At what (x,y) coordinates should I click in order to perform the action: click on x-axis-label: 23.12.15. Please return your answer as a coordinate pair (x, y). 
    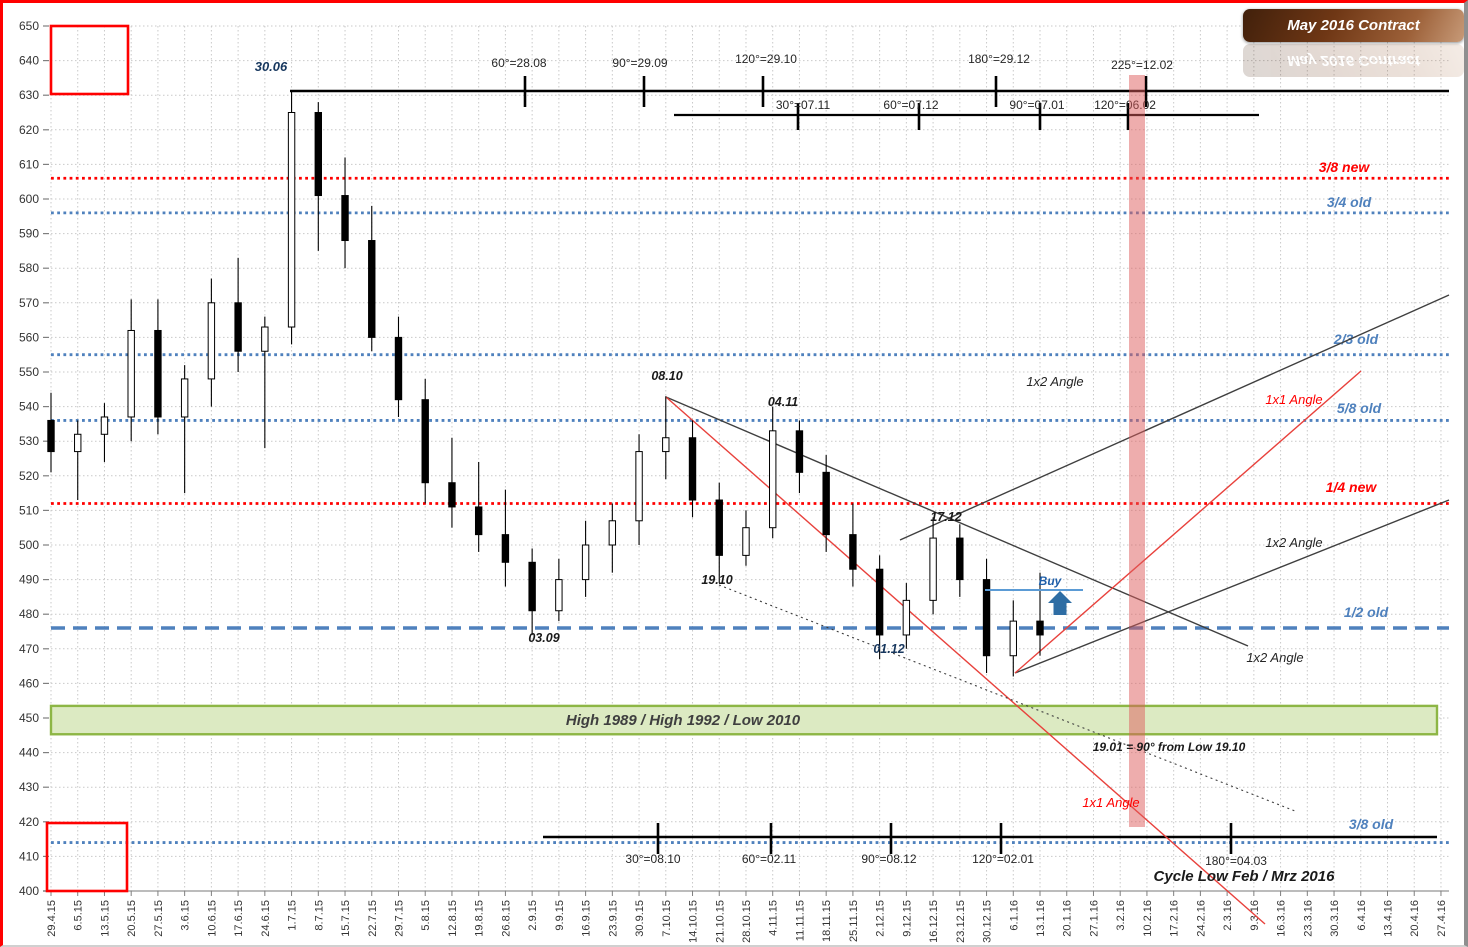
    Looking at the image, I should click on (961, 921).